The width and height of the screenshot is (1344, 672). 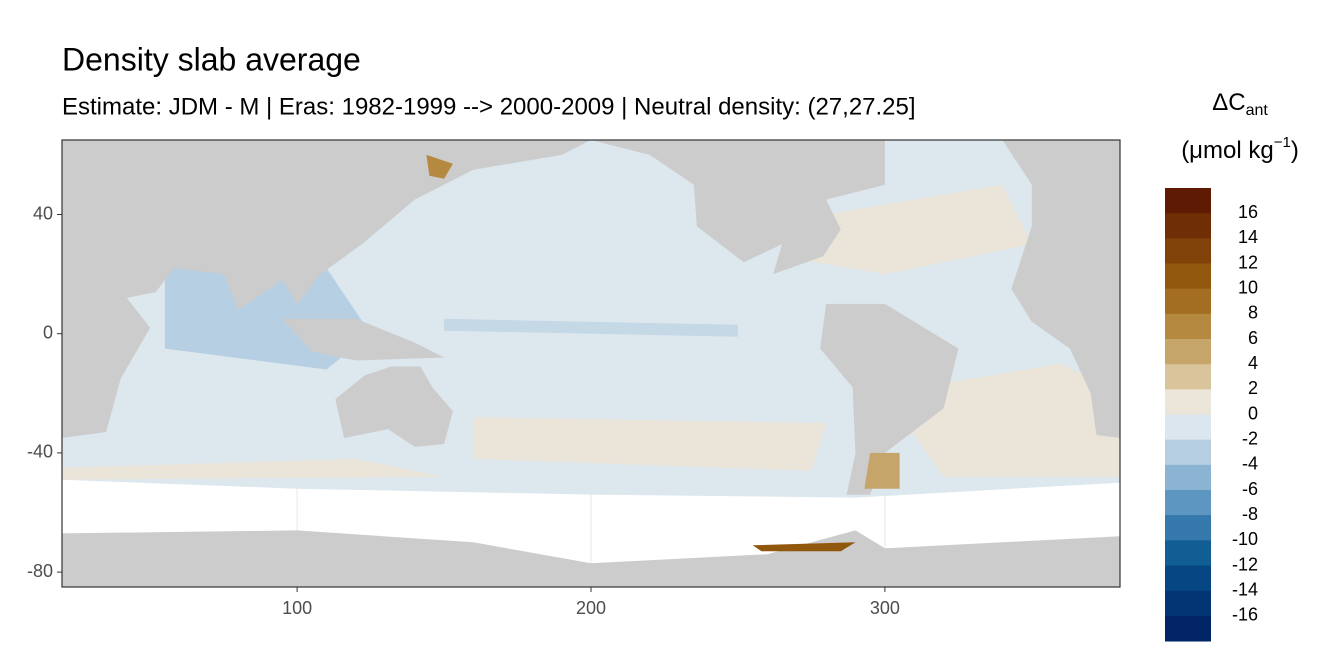 What do you see at coordinates (885, 608) in the screenshot?
I see `x-tick-label: 300` at bounding box center [885, 608].